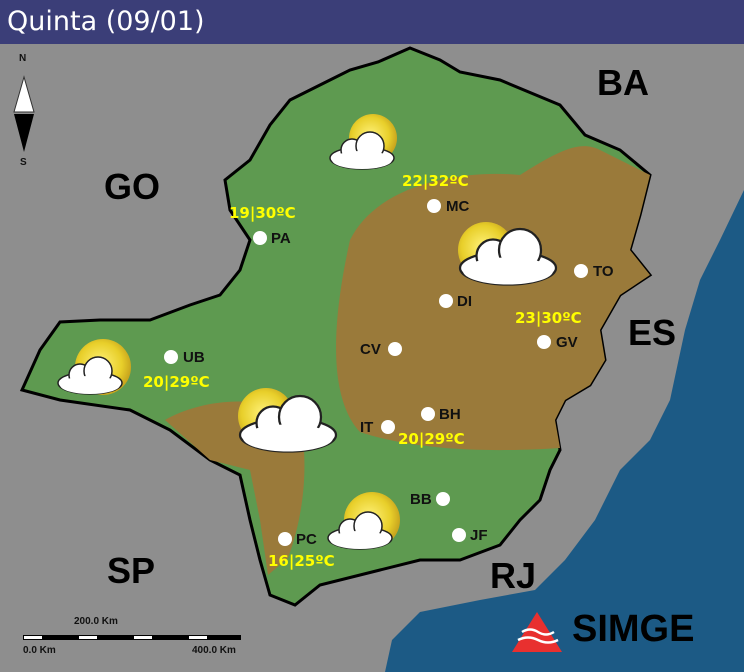 Image resolution: width=744 pixels, height=672 pixels. Describe the element at coordinates (132, 637) in the screenshot. I see `scale-bar` at that location.